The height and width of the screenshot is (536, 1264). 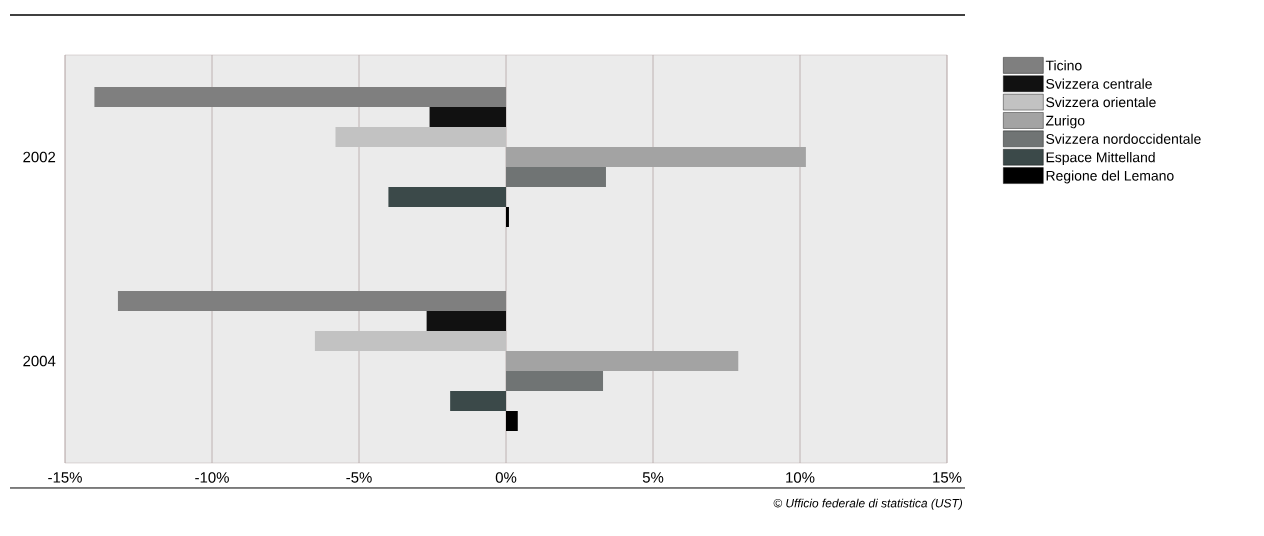 What do you see at coordinates (1101, 102) in the screenshot?
I see `legend-label: Svizzera orientale` at bounding box center [1101, 102].